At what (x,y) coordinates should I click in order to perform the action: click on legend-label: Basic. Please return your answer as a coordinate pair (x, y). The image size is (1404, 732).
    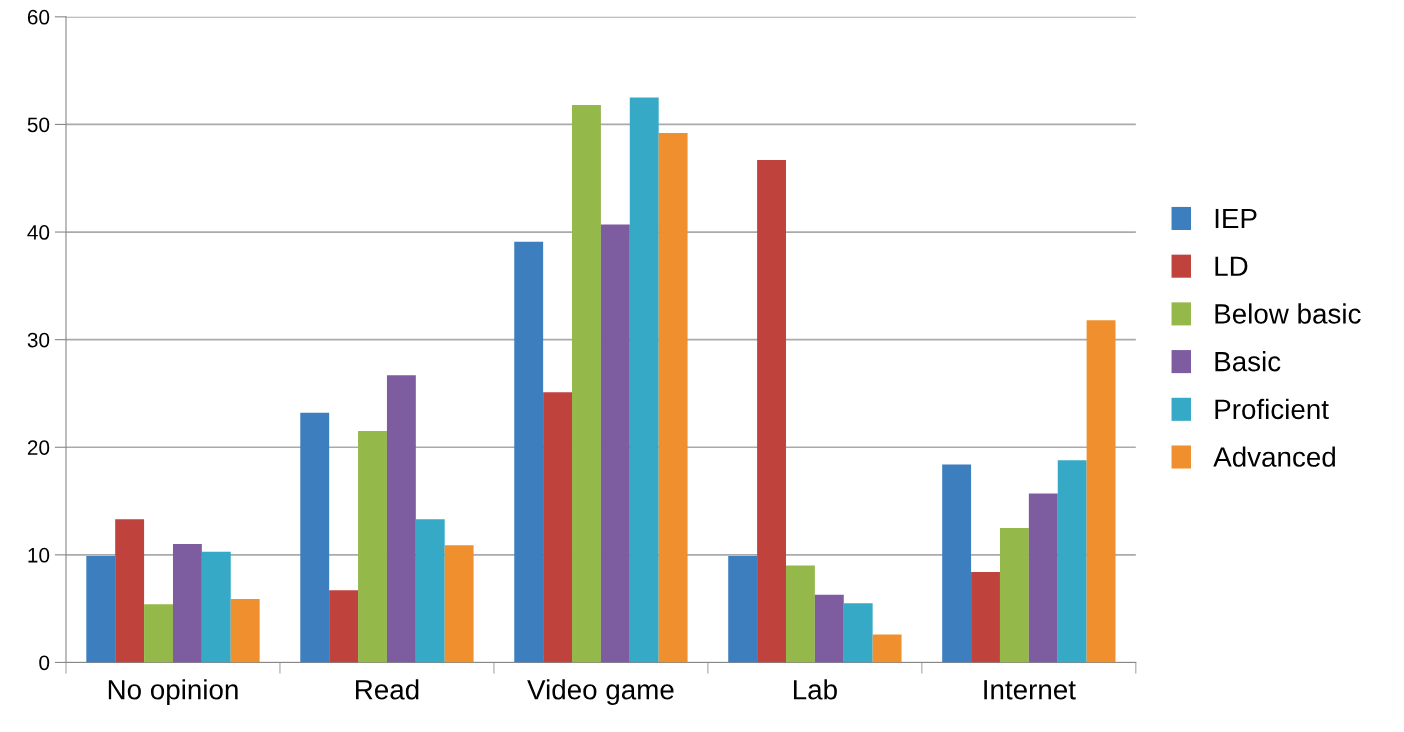
    Looking at the image, I should click on (1248, 361).